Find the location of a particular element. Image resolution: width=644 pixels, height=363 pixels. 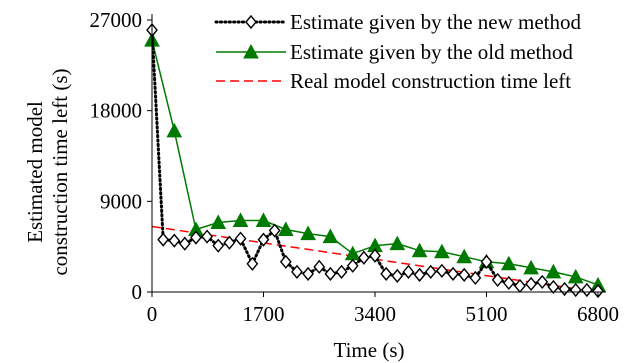

x-tick-label-1: 1700 is located at coordinates (264, 314).